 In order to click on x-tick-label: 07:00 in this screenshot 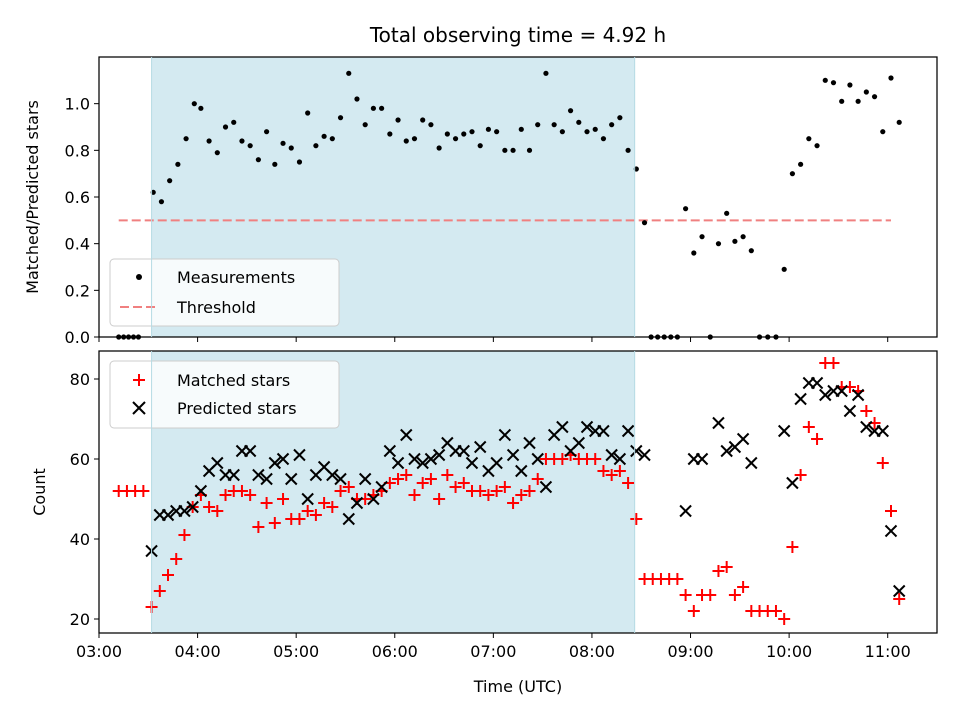, I will do `click(493, 651)`.